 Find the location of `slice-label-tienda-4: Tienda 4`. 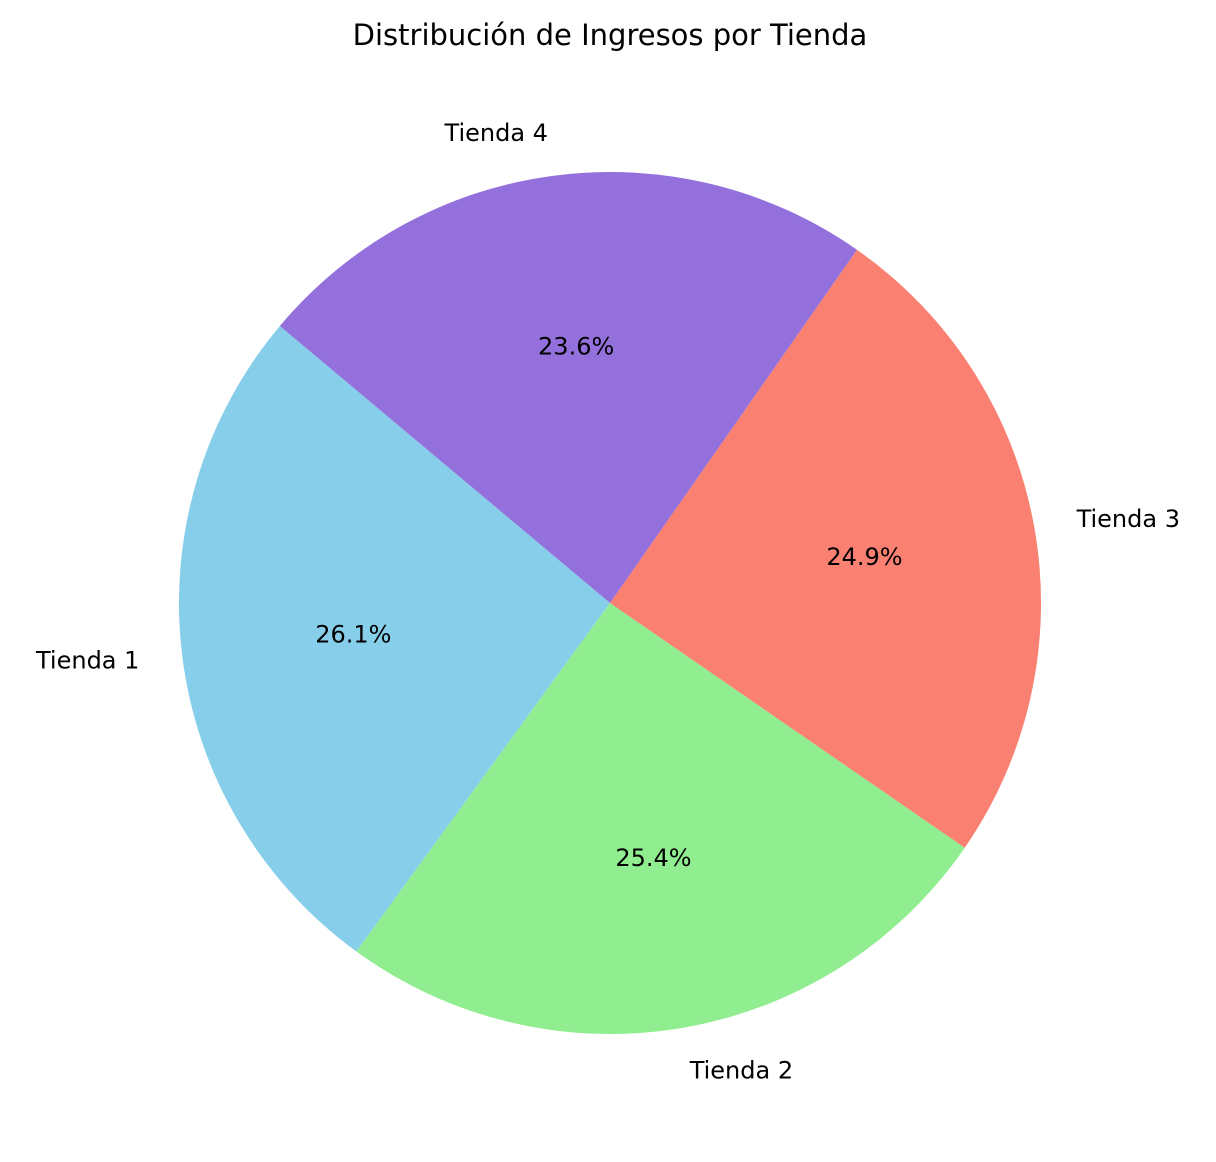

slice-label-tienda-4: Tienda 4 is located at coordinates (496, 133).